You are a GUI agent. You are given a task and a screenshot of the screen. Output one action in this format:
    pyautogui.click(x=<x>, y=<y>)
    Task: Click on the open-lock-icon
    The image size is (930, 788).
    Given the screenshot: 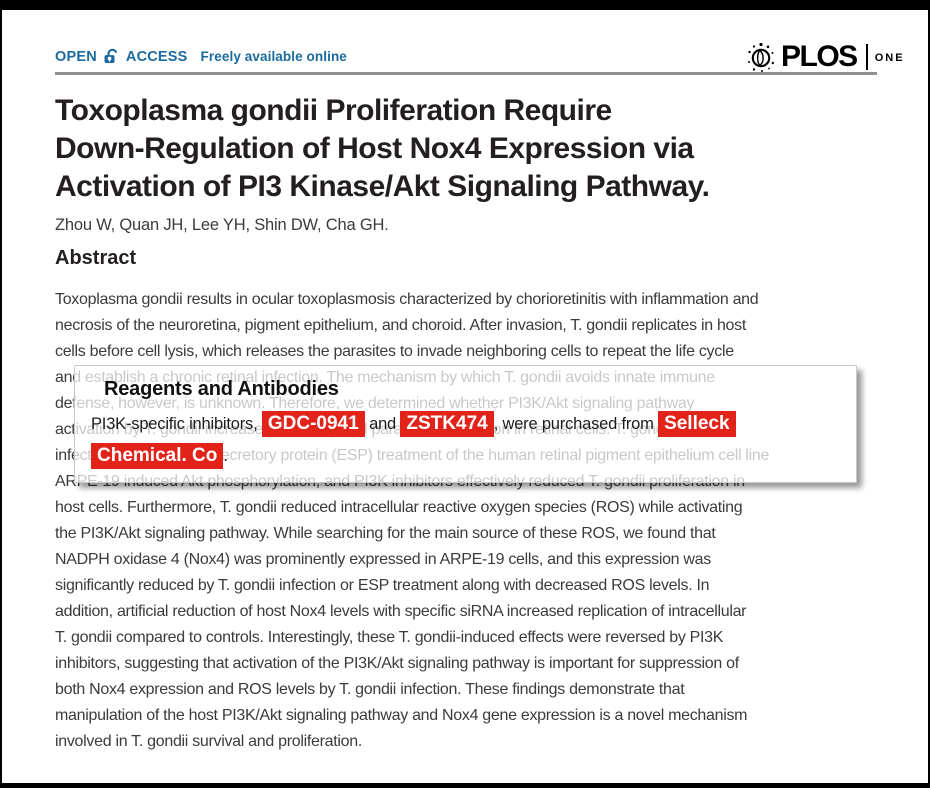 What is the action you would take?
    pyautogui.click(x=111, y=56)
    